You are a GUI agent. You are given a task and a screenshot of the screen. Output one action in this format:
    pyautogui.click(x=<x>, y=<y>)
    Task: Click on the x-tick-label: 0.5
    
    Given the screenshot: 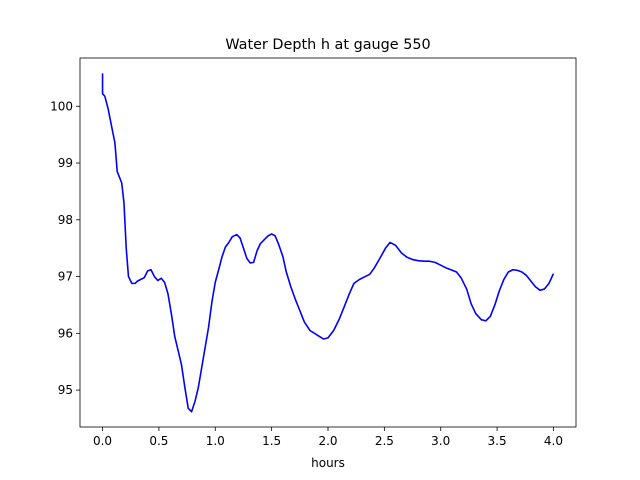 What is the action you would take?
    pyautogui.click(x=158, y=441)
    